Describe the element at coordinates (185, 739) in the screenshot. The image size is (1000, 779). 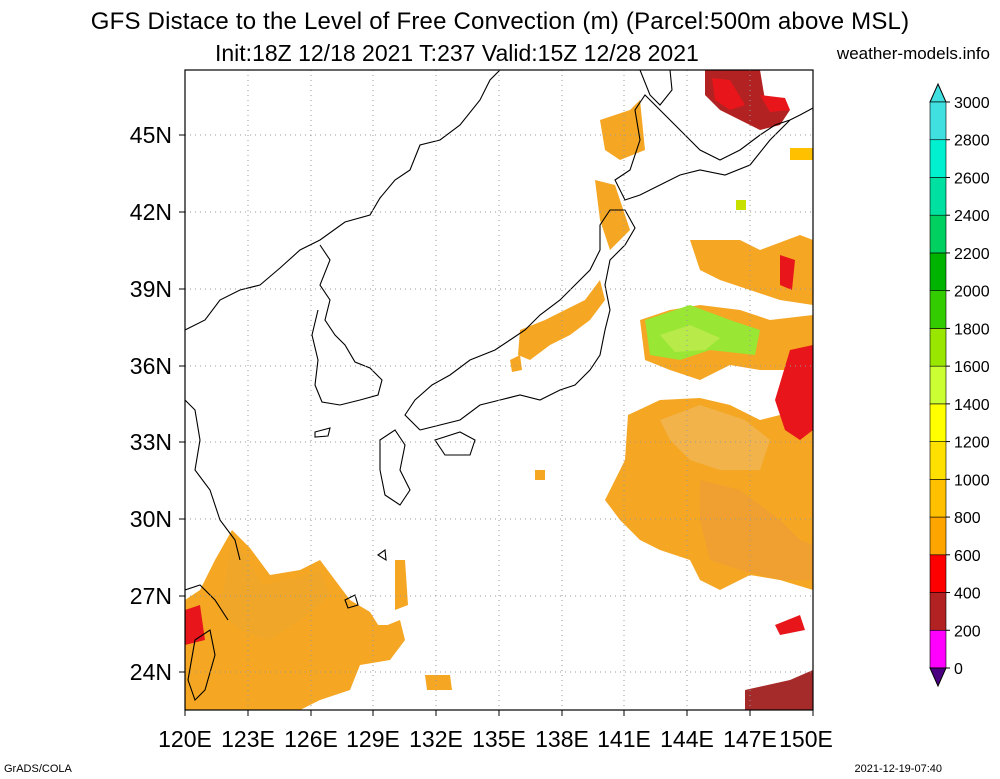
I see `lon-tick-120: 120E` at that location.